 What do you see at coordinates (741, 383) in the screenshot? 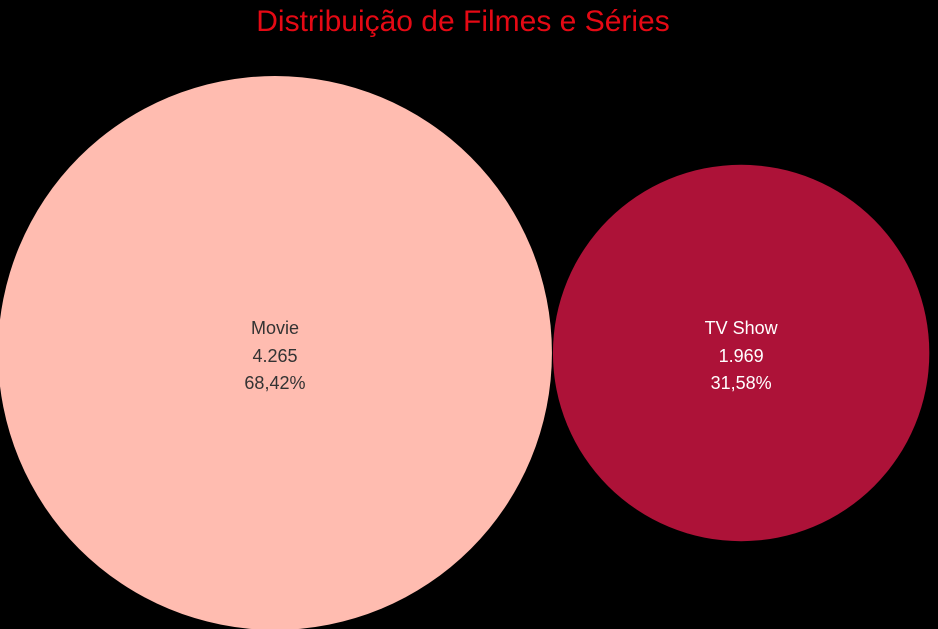
I see `share-label: 31,58%` at bounding box center [741, 383].